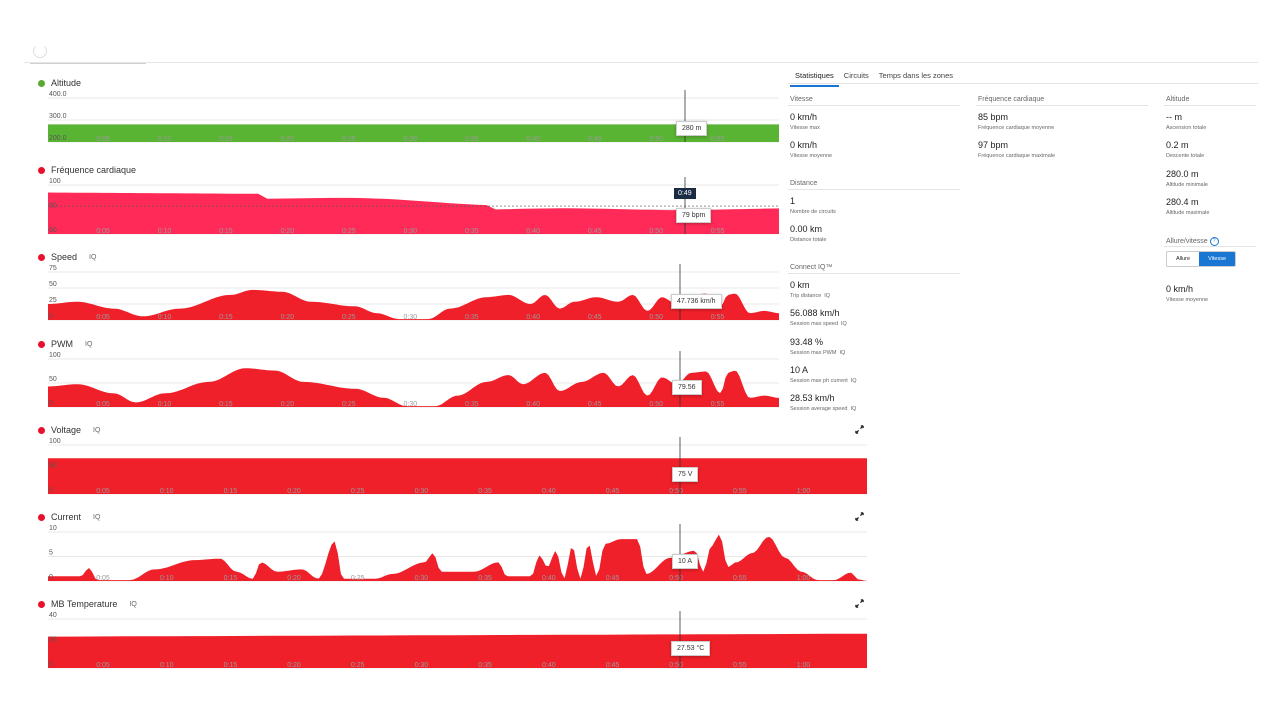 This screenshot has width=1280, height=720. What do you see at coordinates (814, 78) in the screenshot?
I see `tab-statistiques: Statistiques` at bounding box center [814, 78].